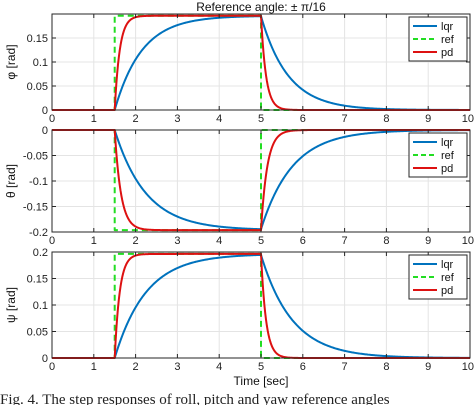 The image size is (474, 405). Describe the element at coordinates (11, 61) in the screenshot. I see `y-axis-label-roll: φ [rad]` at that location.